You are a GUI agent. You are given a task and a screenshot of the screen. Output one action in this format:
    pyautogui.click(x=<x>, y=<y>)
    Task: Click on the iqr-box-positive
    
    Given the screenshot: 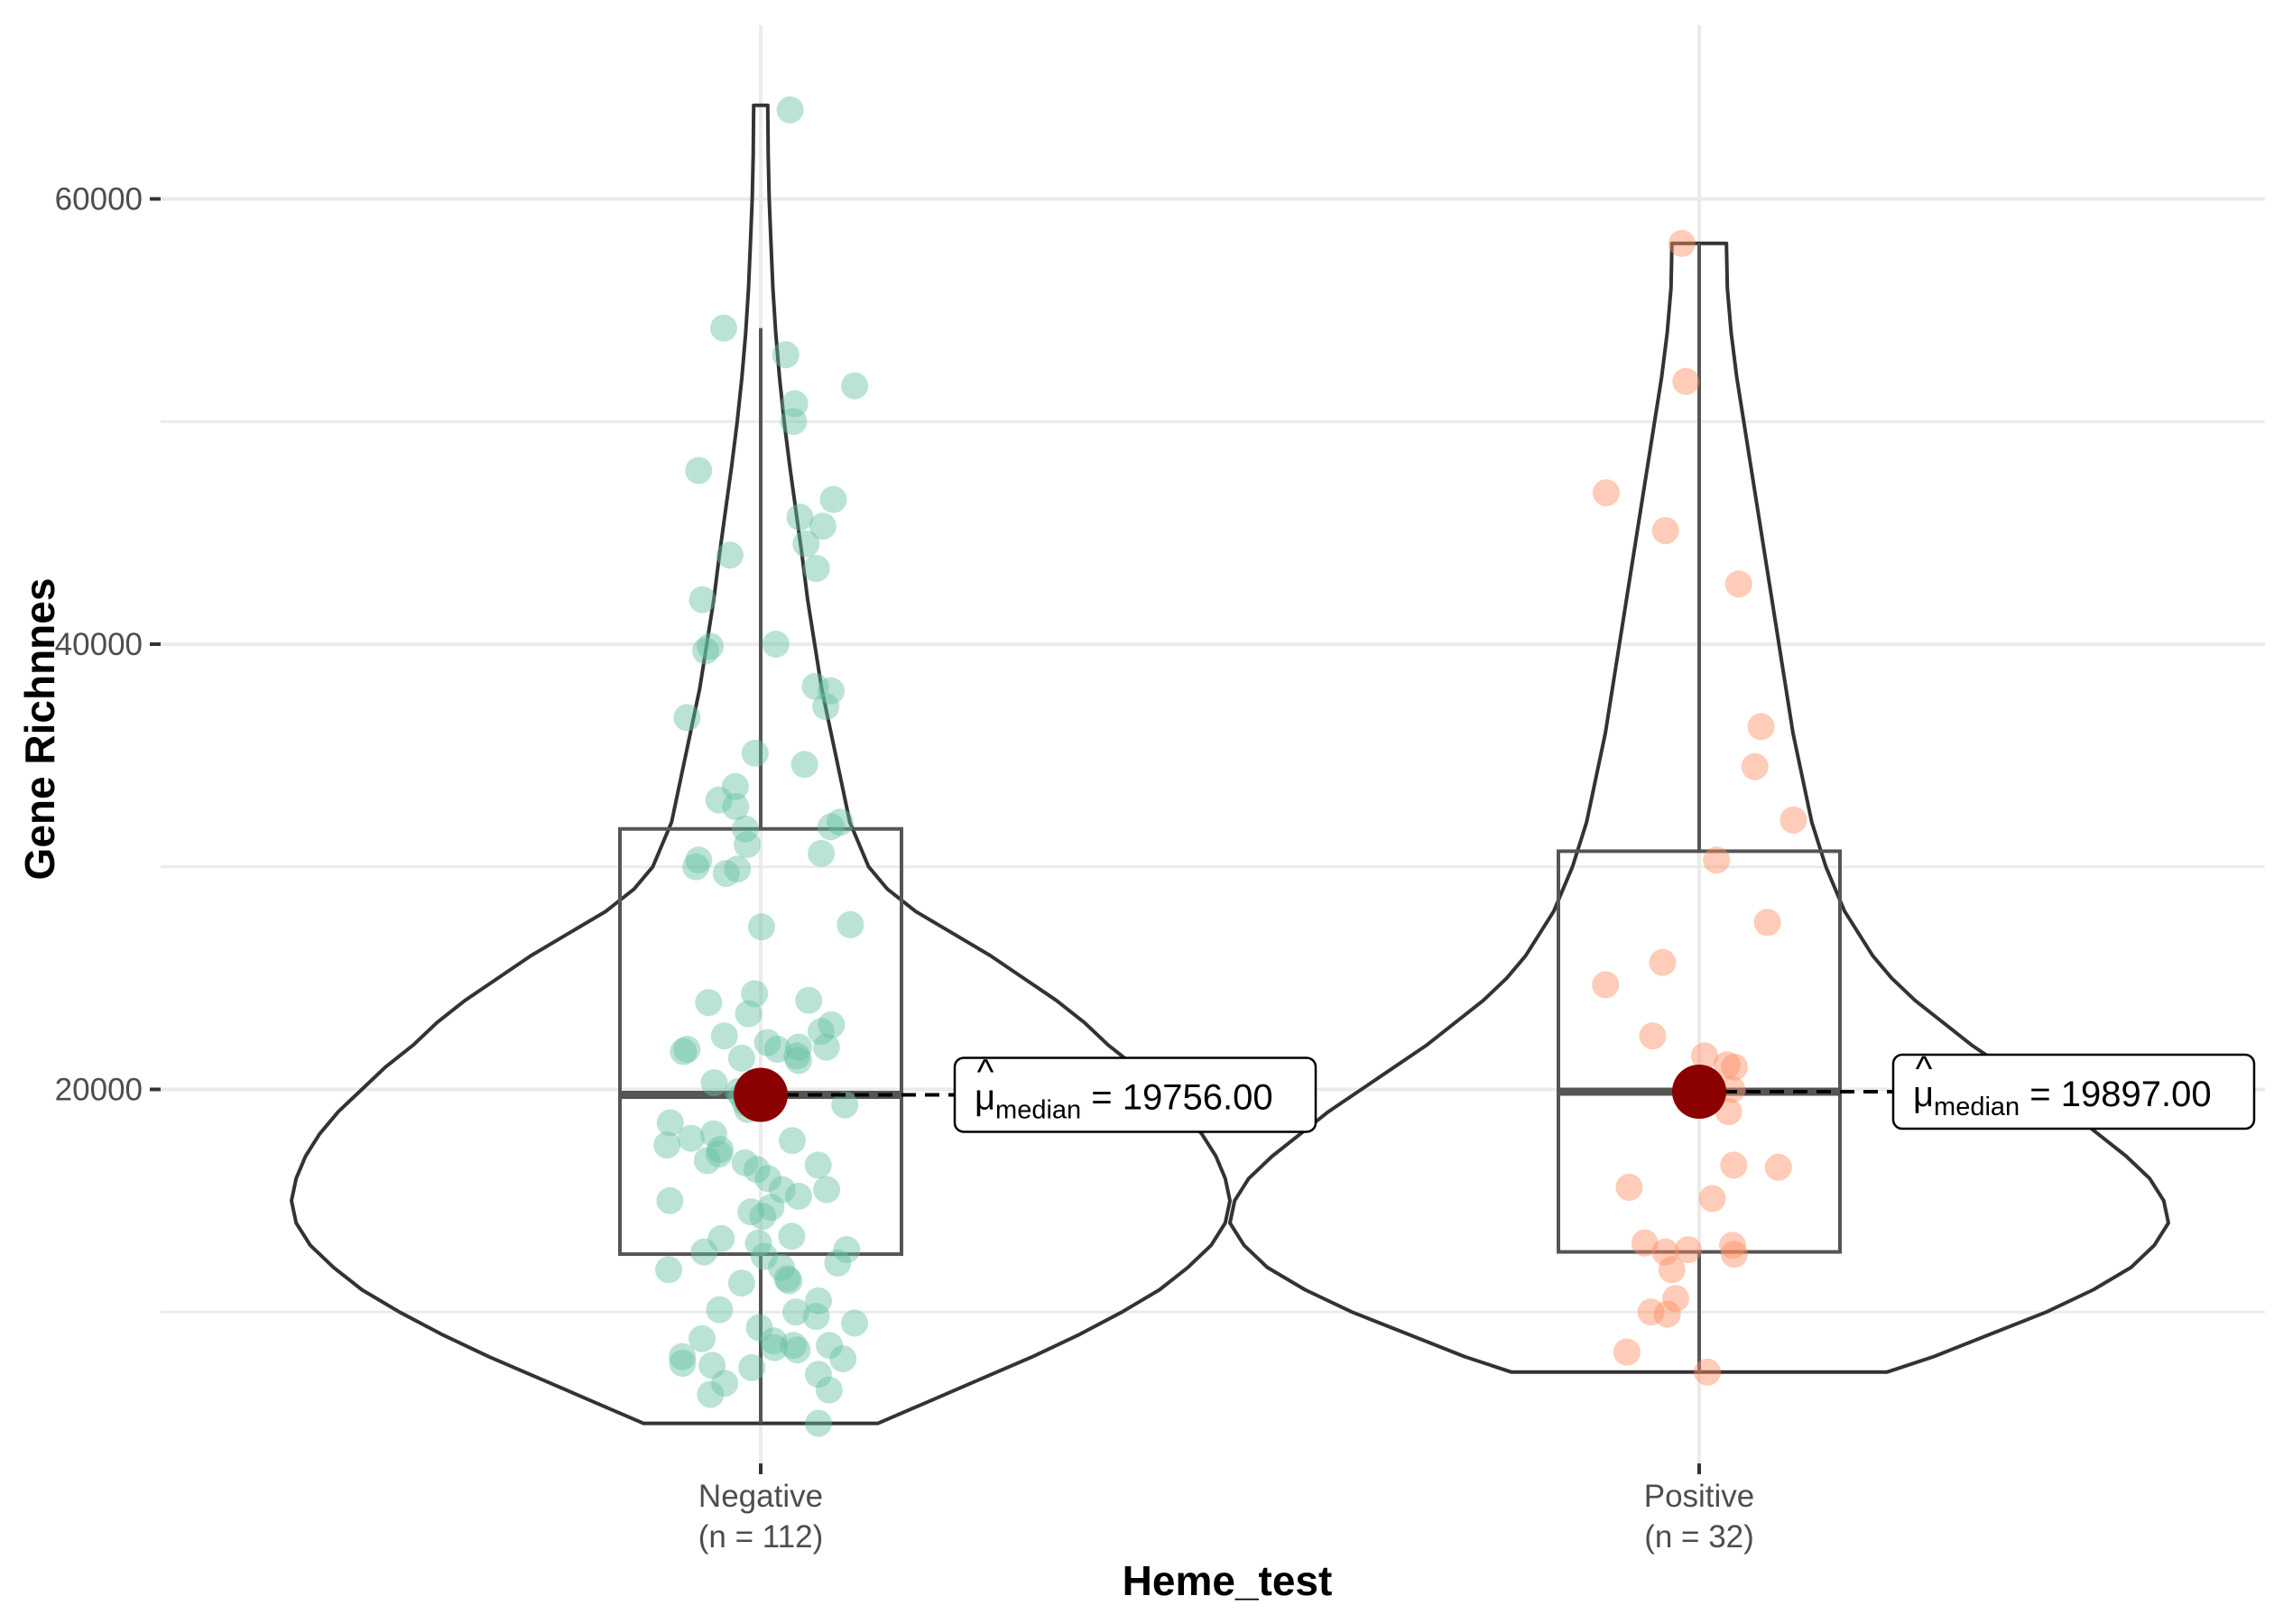 What is the action you would take?
    pyautogui.click(x=1700, y=1052)
    